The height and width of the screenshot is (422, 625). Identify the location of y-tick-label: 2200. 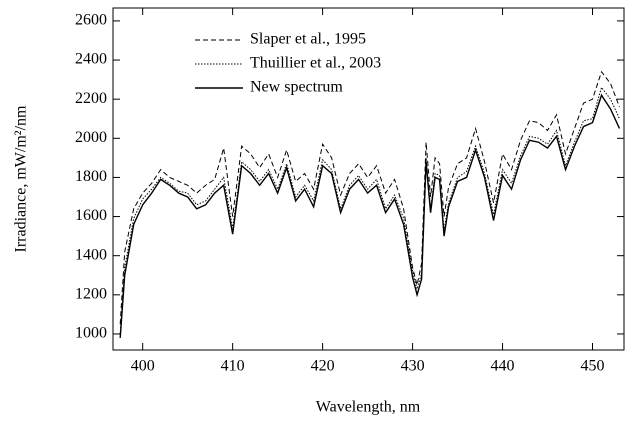
(91, 98).